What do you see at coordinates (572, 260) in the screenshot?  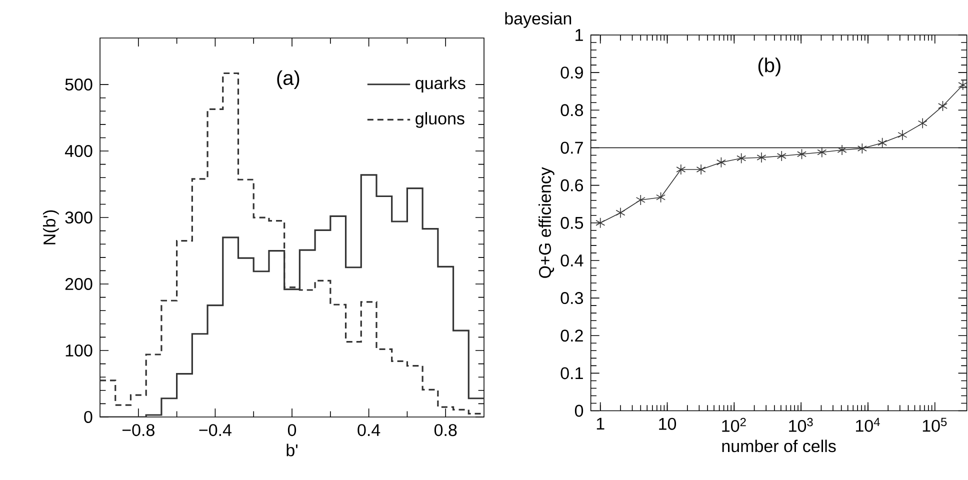 I see `y-tick-label: 0.4` at bounding box center [572, 260].